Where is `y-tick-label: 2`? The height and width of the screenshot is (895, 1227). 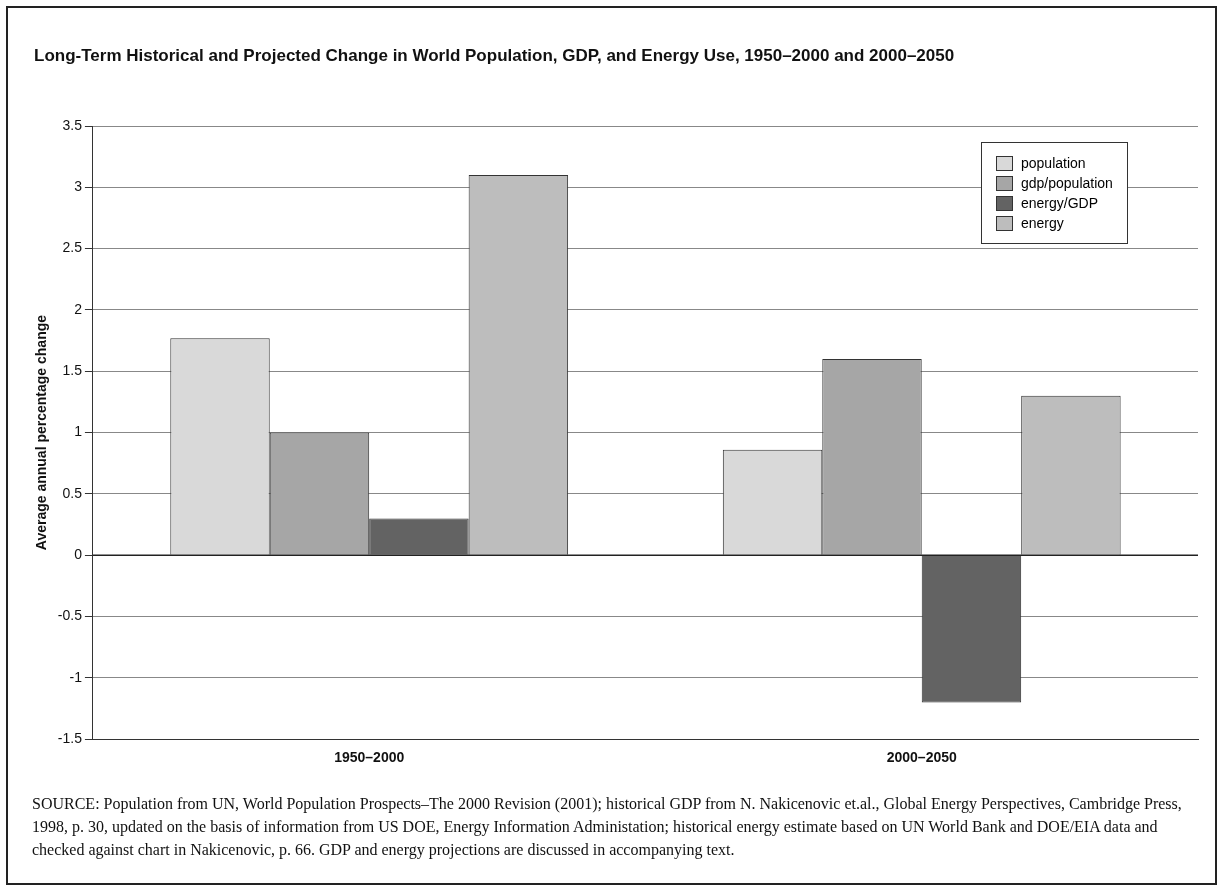
y-tick-label: 2 is located at coordinates (78, 308).